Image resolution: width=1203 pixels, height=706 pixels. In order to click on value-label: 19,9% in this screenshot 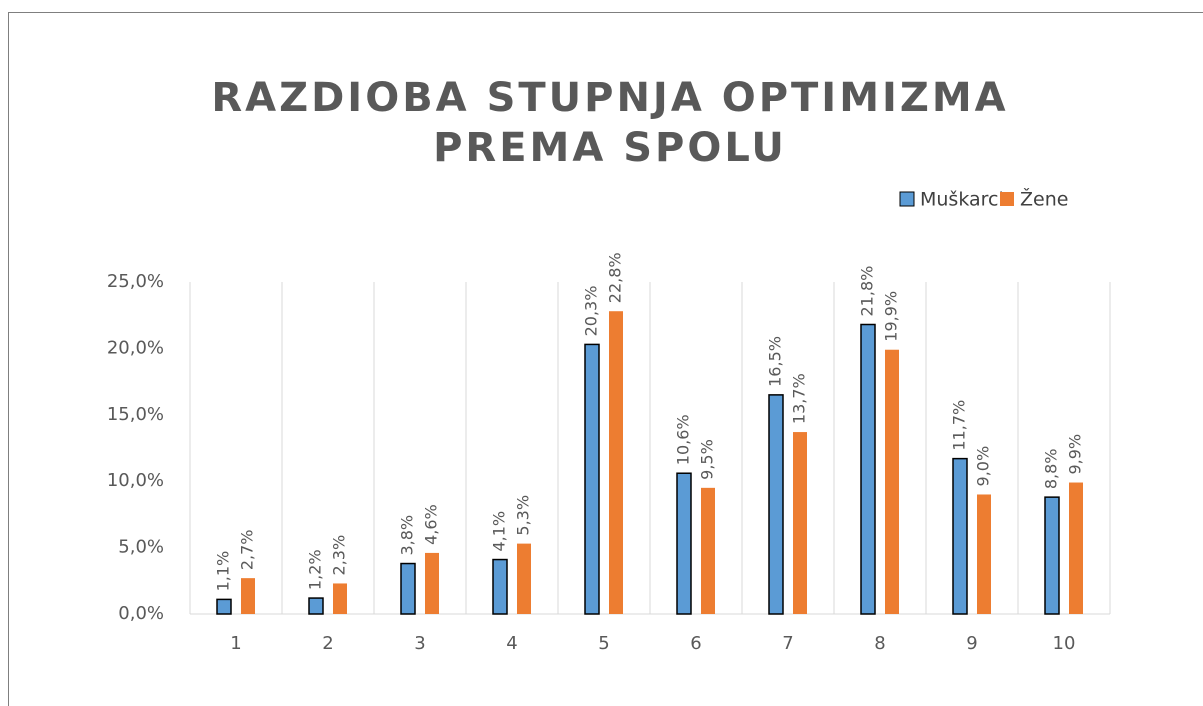, I will do `click(891, 316)`.